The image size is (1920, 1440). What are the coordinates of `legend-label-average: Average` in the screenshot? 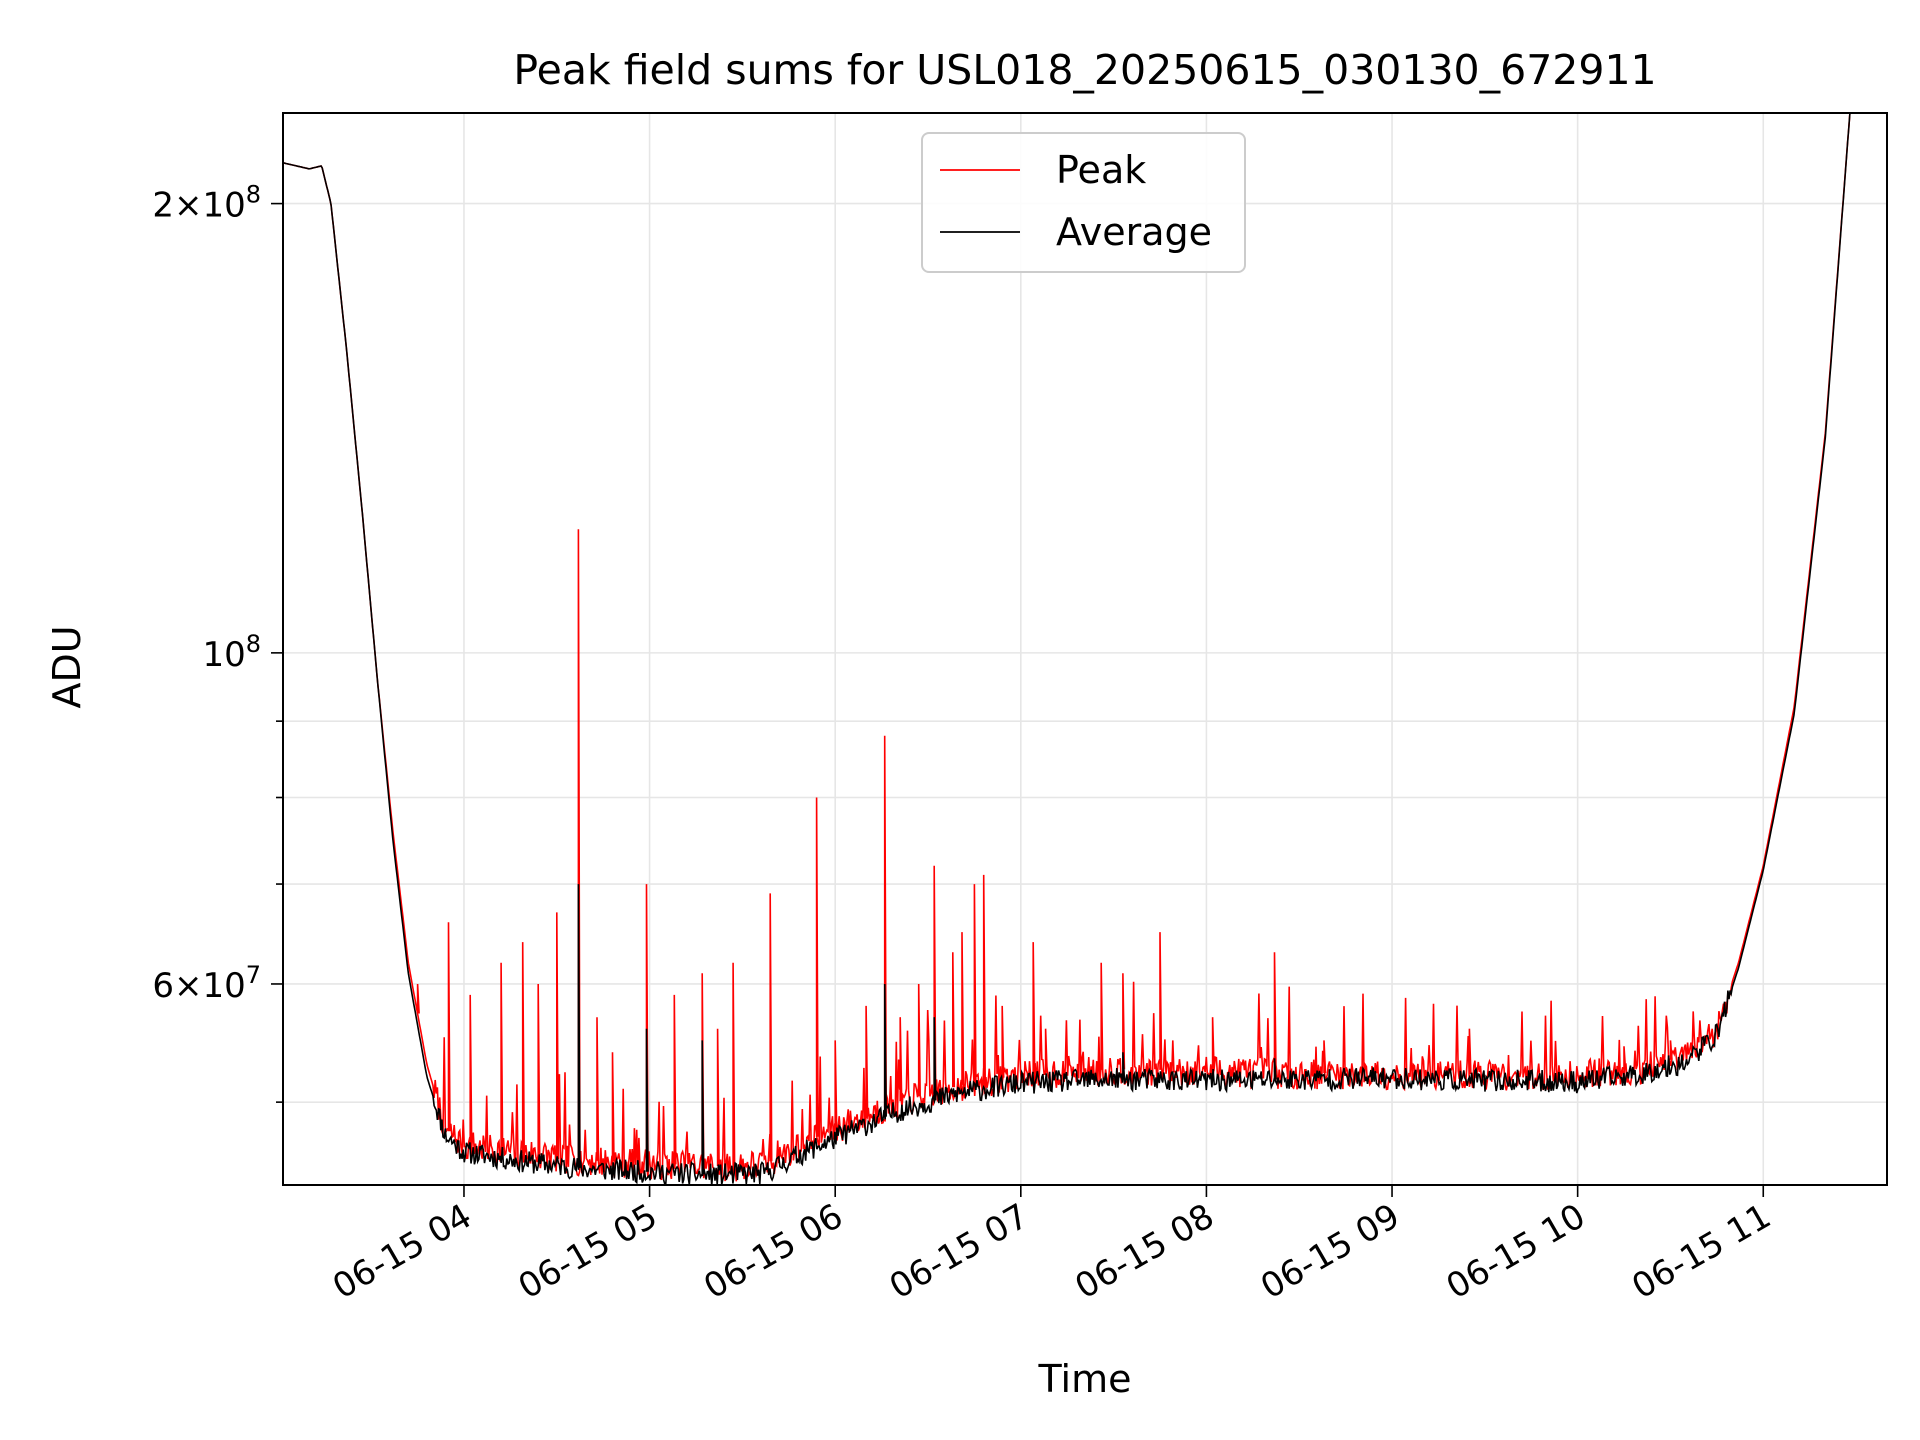 It's located at (1134, 232).